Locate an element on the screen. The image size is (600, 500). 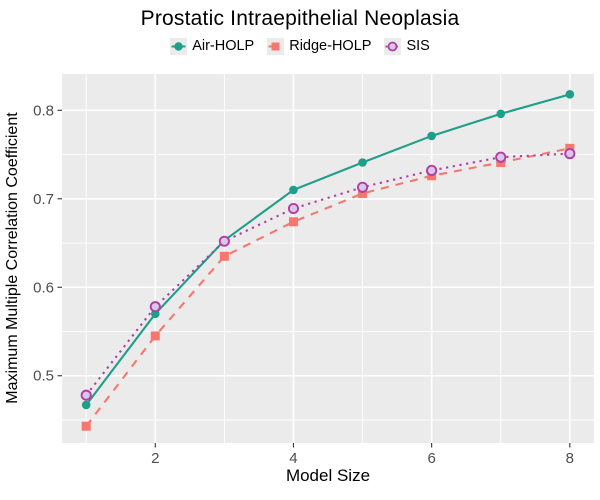
y-axis-label: Maximum Multiple Correlation Coefficient is located at coordinates (12, 258).